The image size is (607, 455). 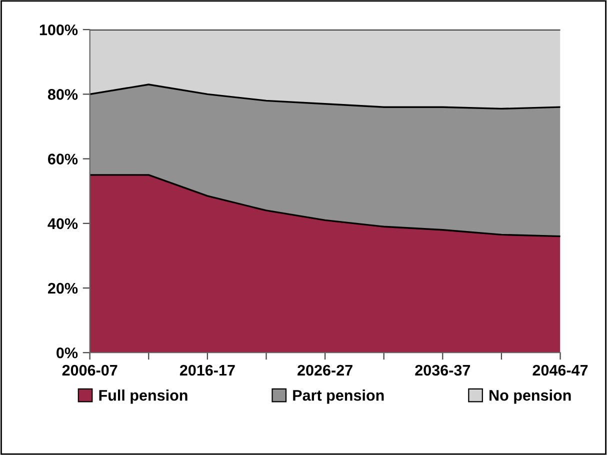 I want to click on legend-label: No pension, so click(x=530, y=397).